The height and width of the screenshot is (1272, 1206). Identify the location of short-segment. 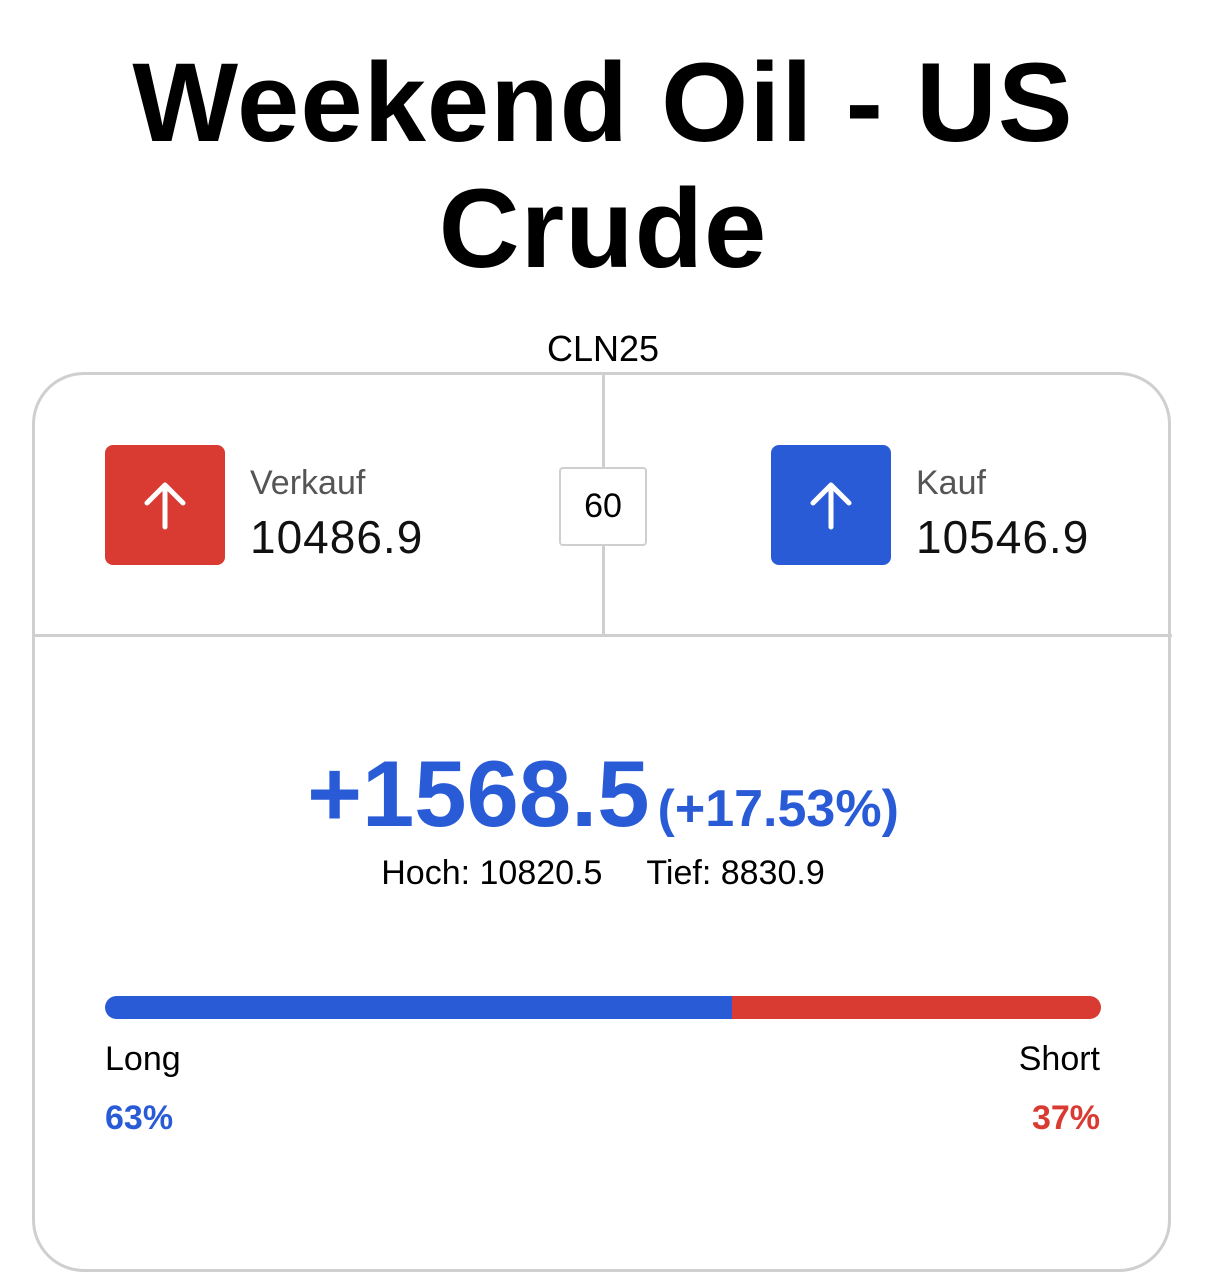
(916, 1007).